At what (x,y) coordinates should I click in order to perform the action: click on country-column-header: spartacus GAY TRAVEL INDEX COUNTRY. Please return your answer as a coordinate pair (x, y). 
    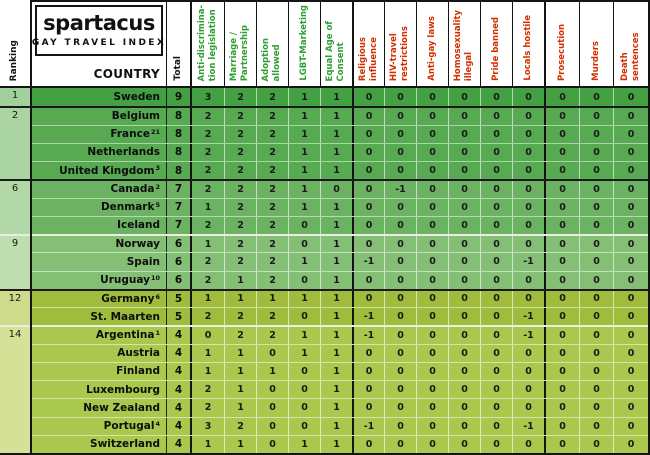
    Looking at the image, I should click on (99, 43).